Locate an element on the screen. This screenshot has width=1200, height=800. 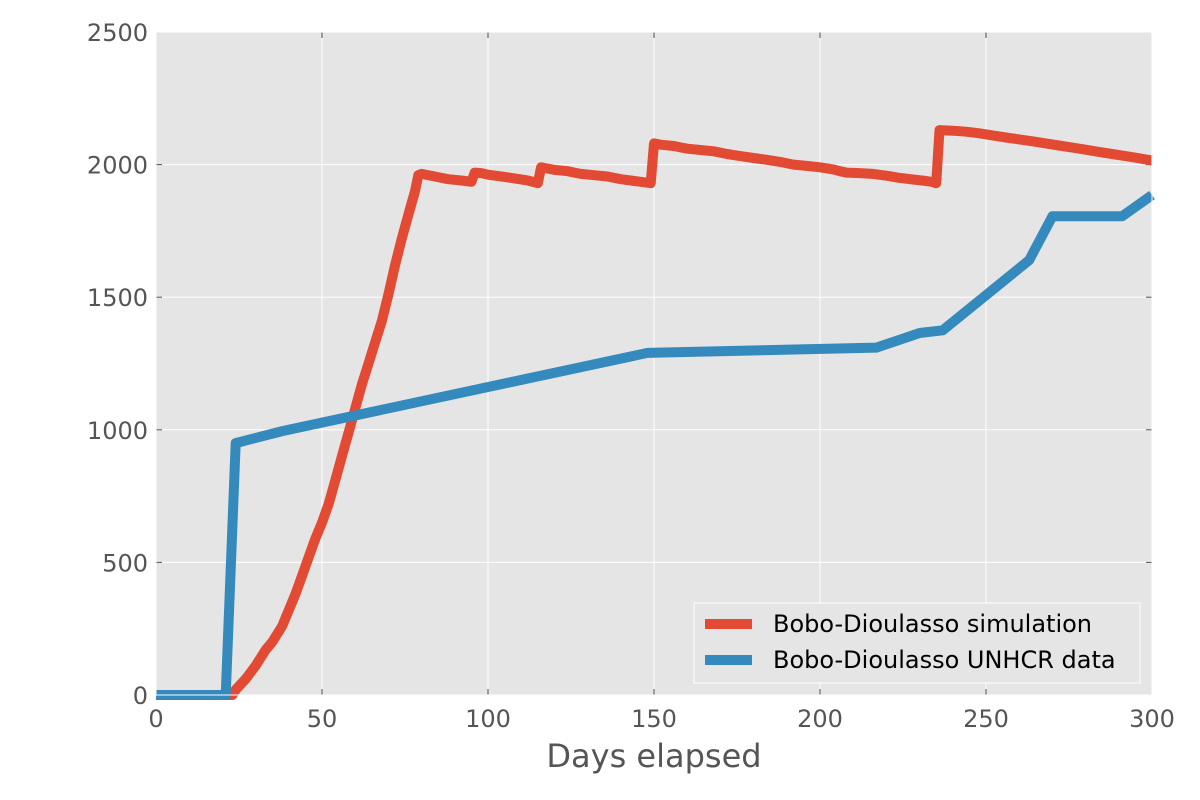
y-tick-label: 0 is located at coordinates (140, 696).